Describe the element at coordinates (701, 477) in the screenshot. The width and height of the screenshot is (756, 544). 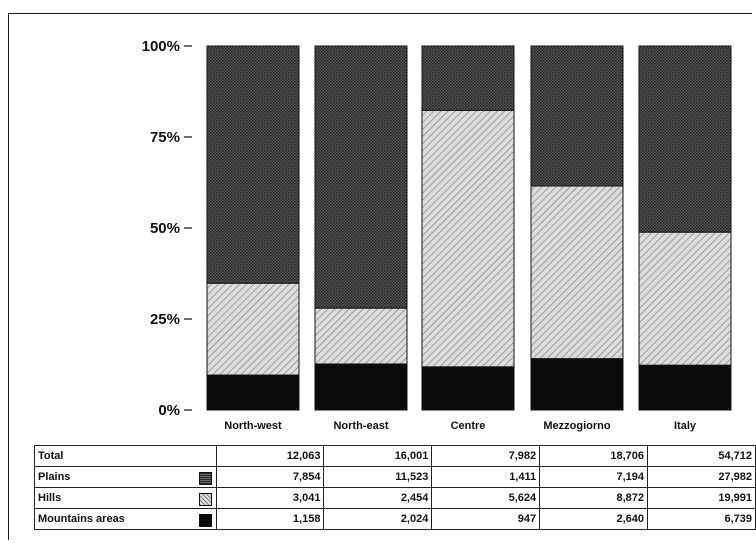
I see `table-cell: 27,982` at that location.